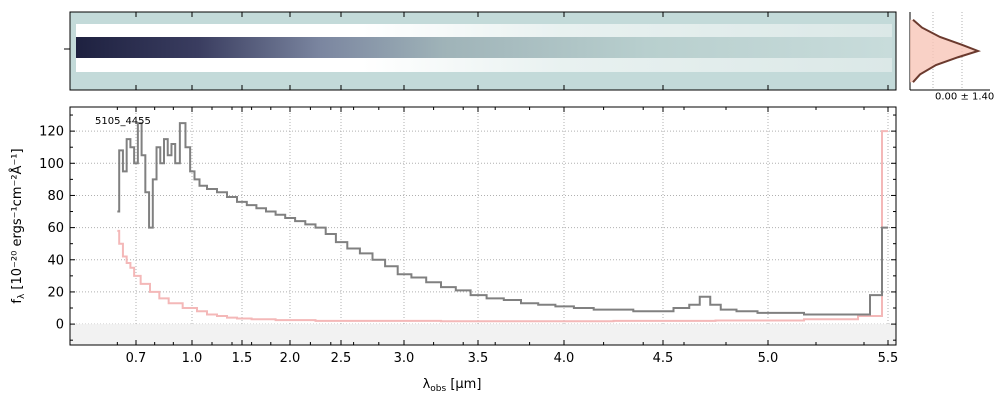 This screenshot has height=400, width=1000. Describe the element at coordinates (55, 196) in the screenshot. I see `y-tick-label: 80` at that location.